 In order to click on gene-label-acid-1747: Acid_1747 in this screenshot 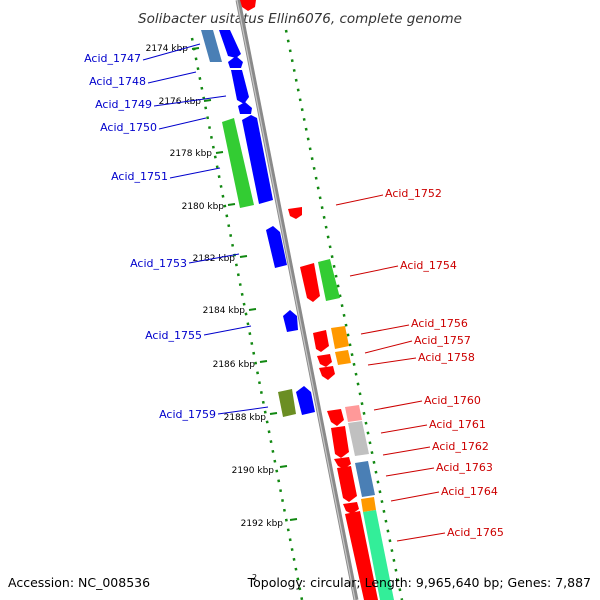, I will do `click(112, 58)`.